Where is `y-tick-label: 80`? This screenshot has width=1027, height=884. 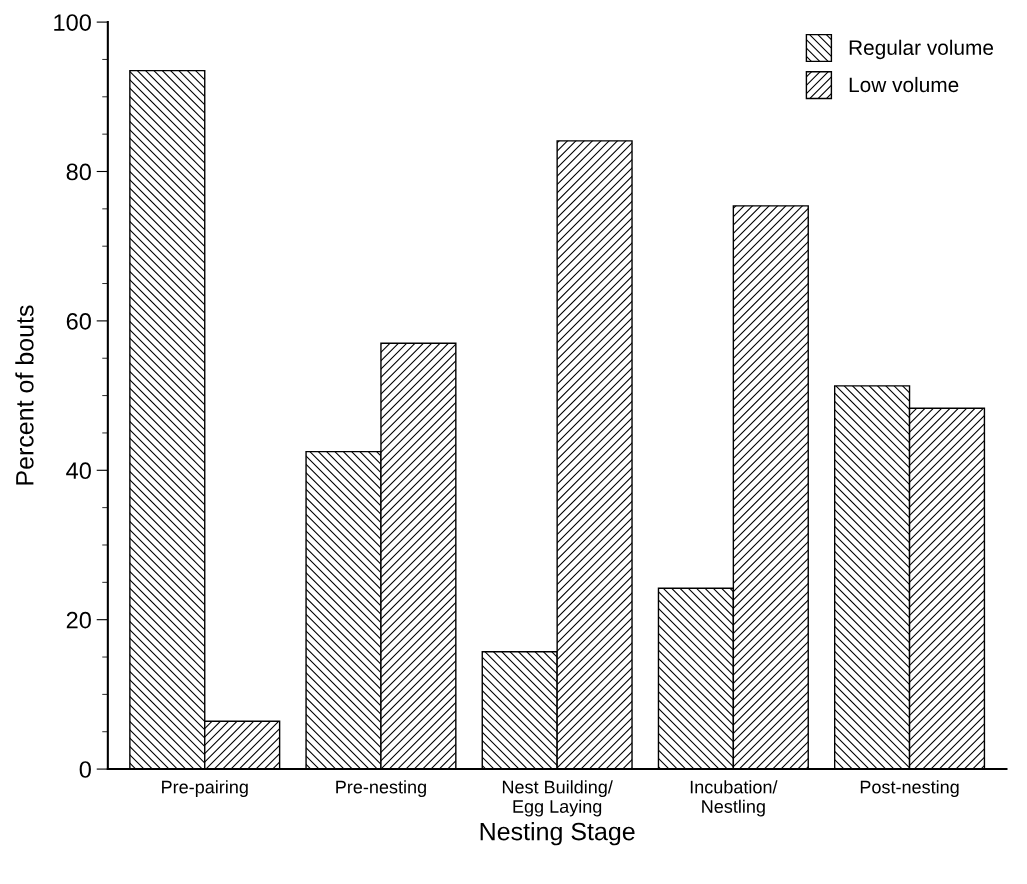
y-tick-label: 80 is located at coordinates (78, 172).